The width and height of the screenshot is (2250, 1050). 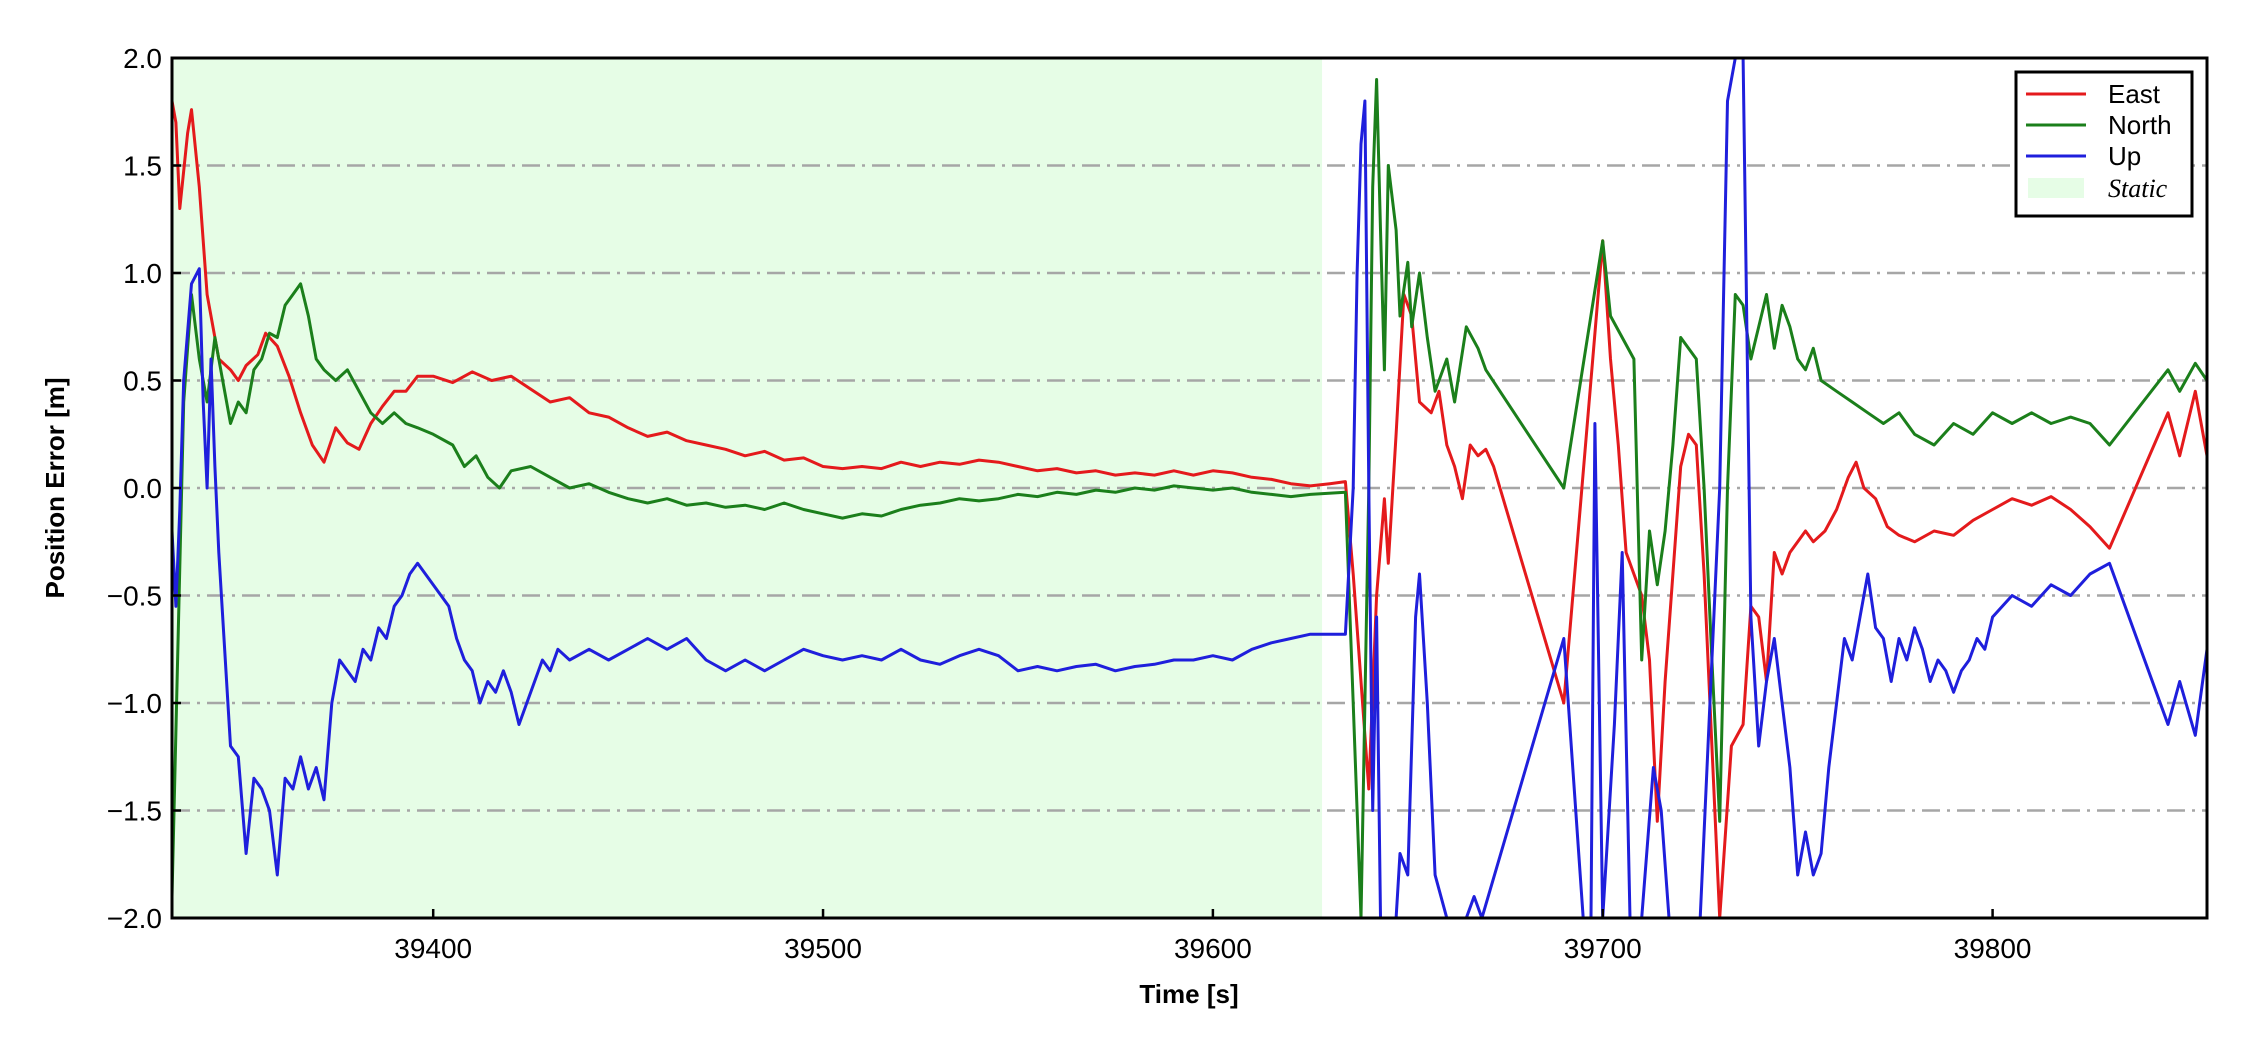 What do you see at coordinates (134, 918) in the screenshot?
I see `y-tick-label: −2.0` at bounding box center [134, 918].